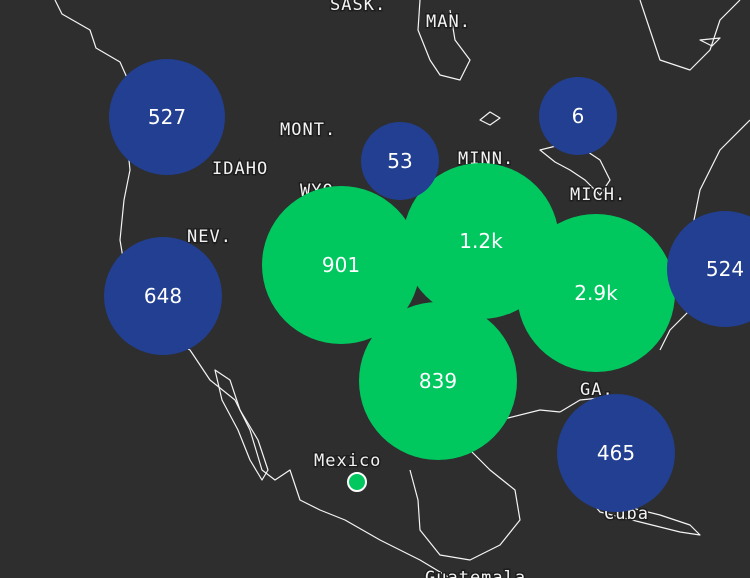 The width and height of the screenshot is (750, 578). Describe the element at coordinates (481, 241) in the screenshot. I see `cluster-count: 1.2k` at that location.